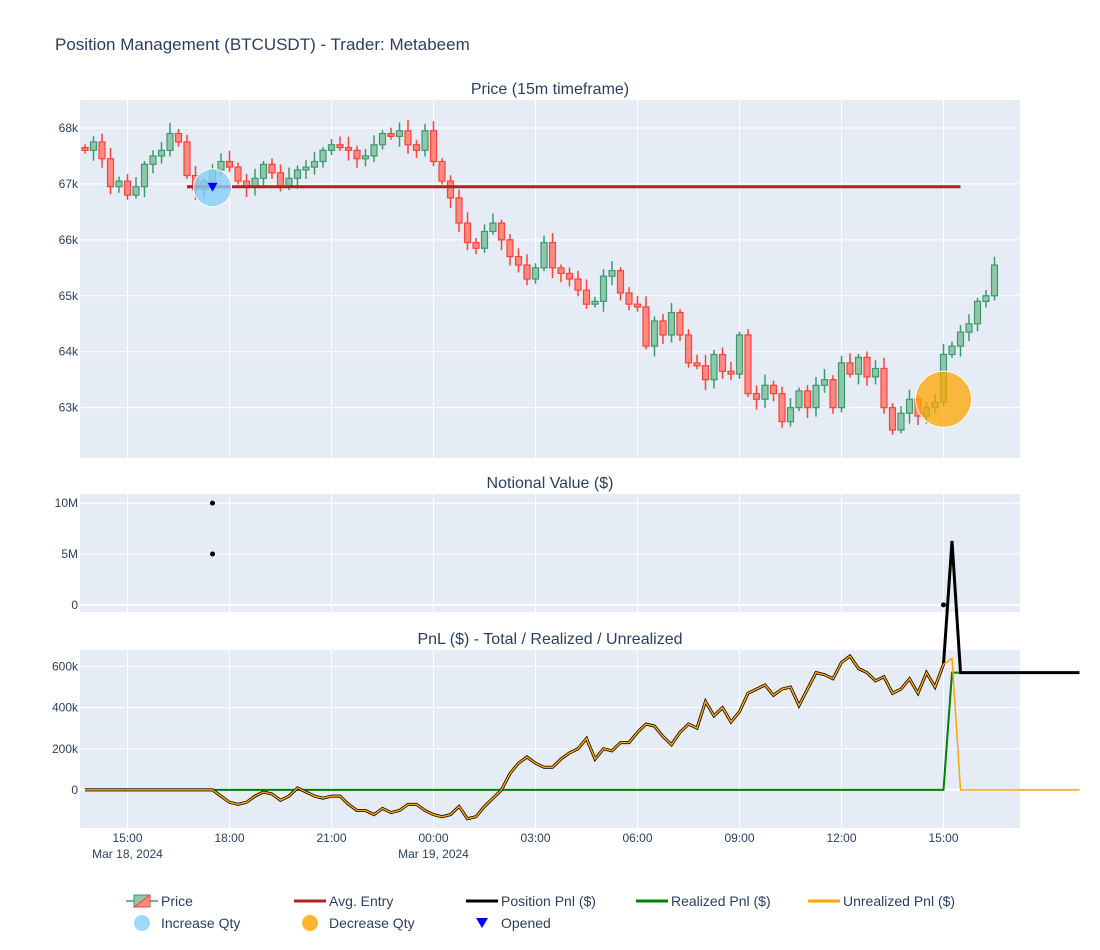 The width and height of the screenshot is (1100, 950). I want to click on legend-item: Increase Qty, so click(187, 923).